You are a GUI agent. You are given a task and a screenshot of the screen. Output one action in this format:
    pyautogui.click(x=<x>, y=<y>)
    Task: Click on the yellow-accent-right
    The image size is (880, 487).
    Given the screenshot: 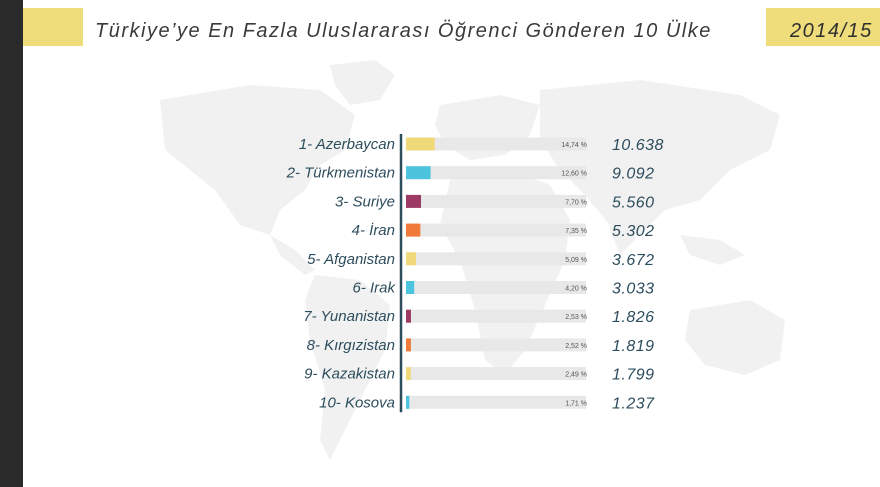 What is the action you would take?
    pyautogui.click(x=823, y=27)
    